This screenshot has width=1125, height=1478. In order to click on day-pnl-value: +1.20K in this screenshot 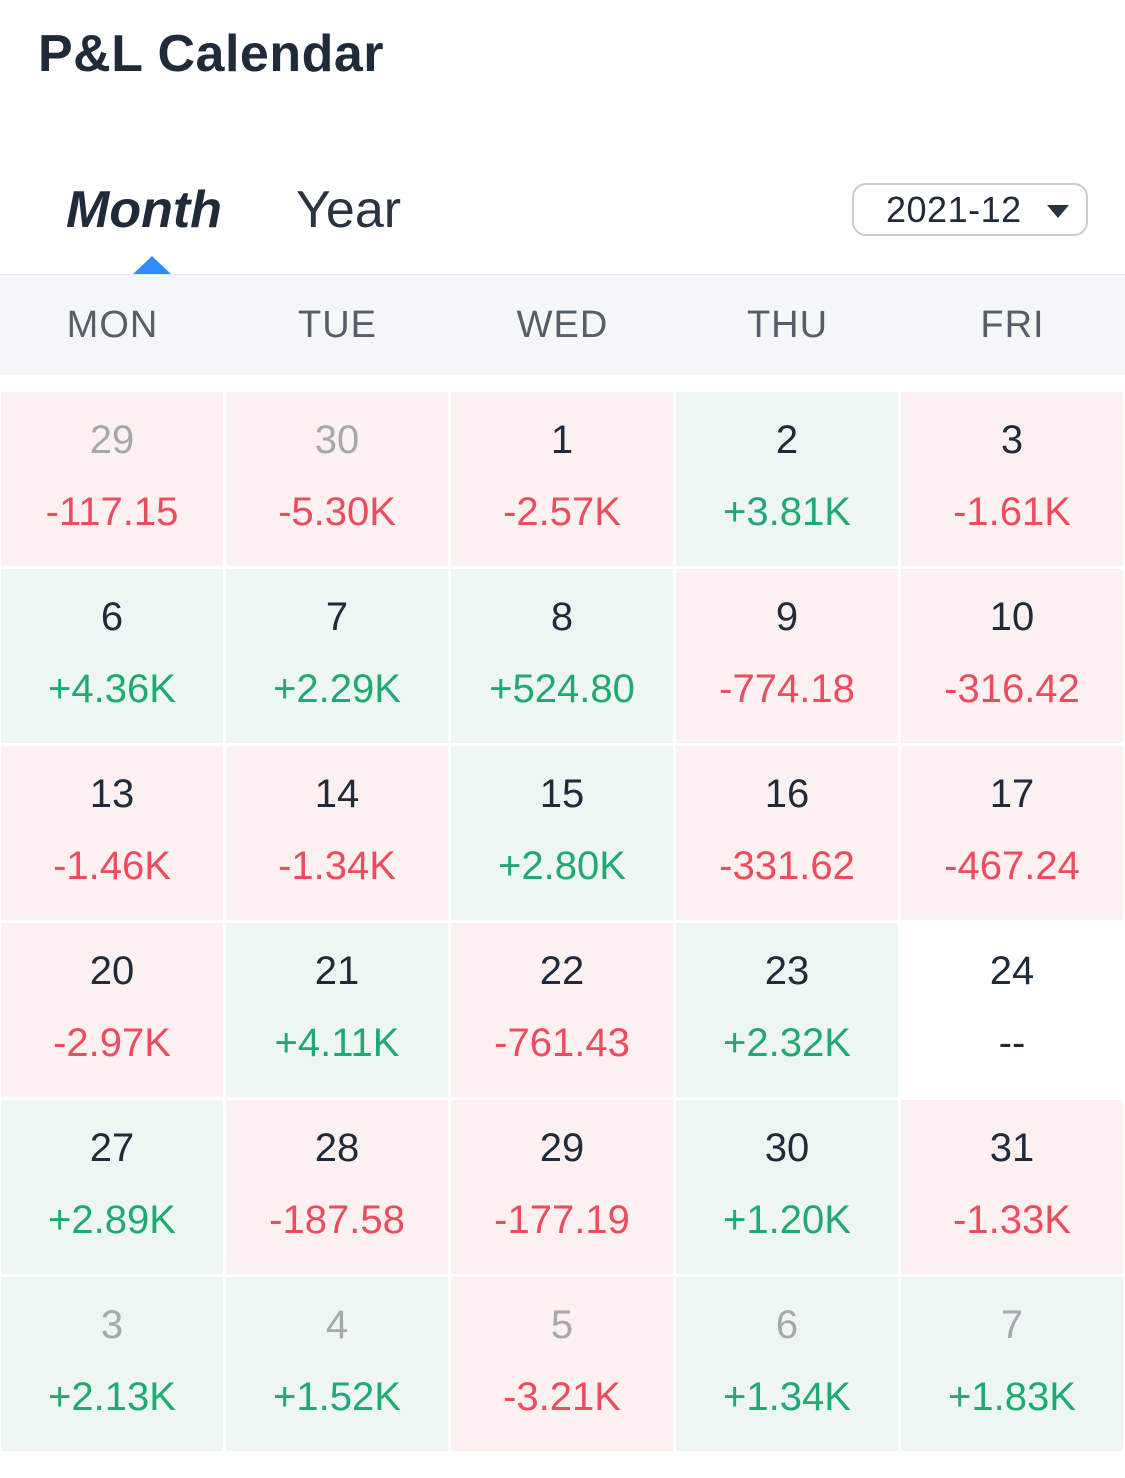, I will do `click(787, 1220)`.